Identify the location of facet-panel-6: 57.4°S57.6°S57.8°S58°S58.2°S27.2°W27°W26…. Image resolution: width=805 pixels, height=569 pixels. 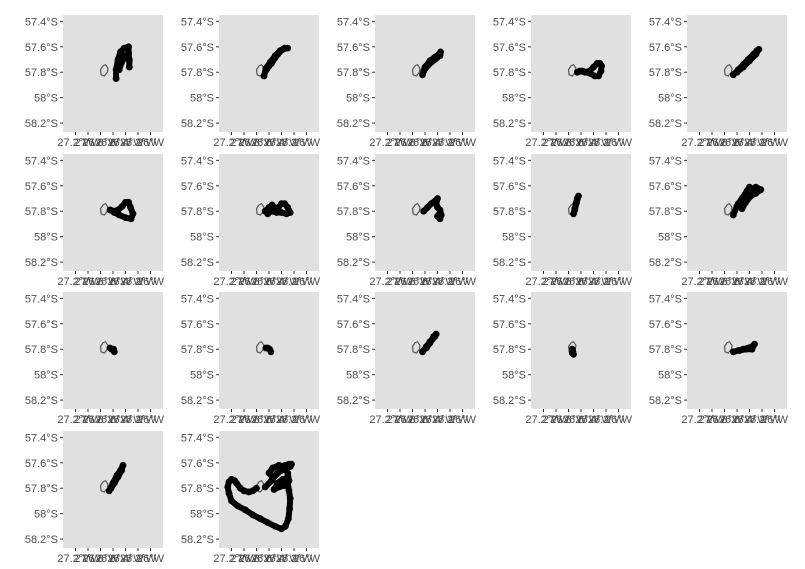
(95, 221).